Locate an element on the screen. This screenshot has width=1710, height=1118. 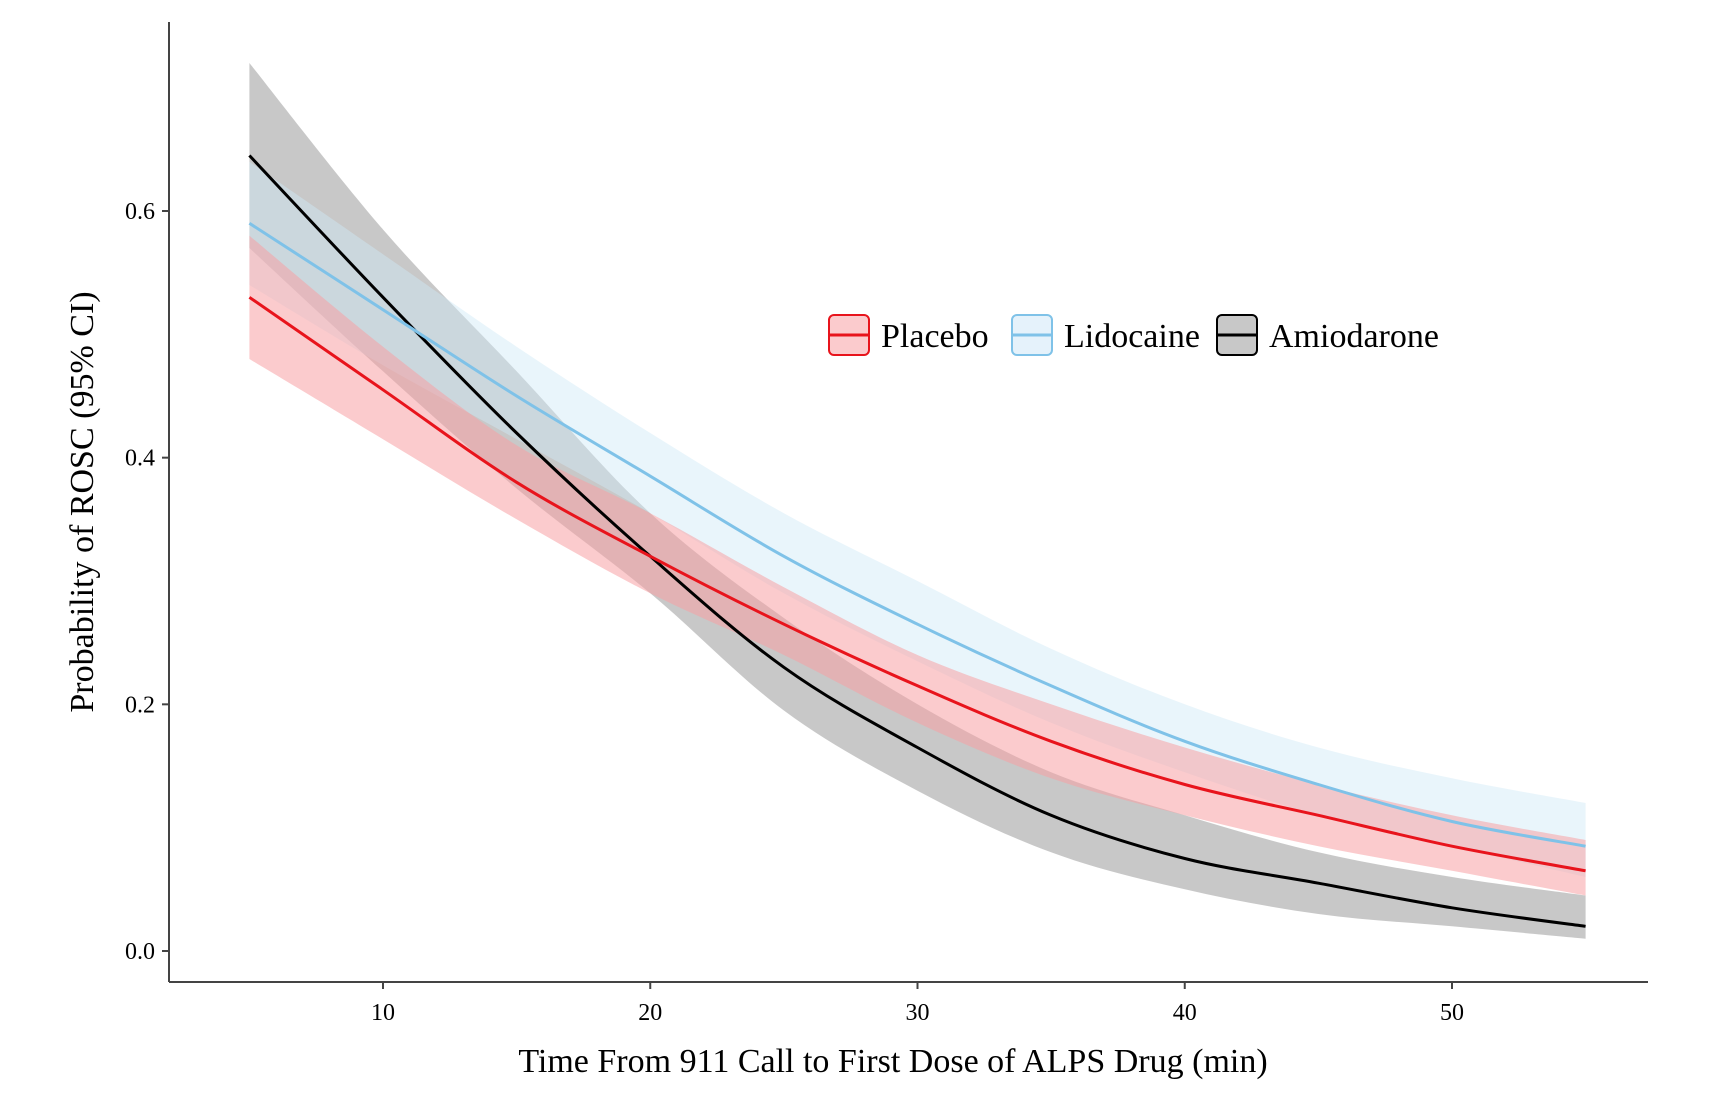
y-tick-label: 0.6 is located at coordinates (140, 212).